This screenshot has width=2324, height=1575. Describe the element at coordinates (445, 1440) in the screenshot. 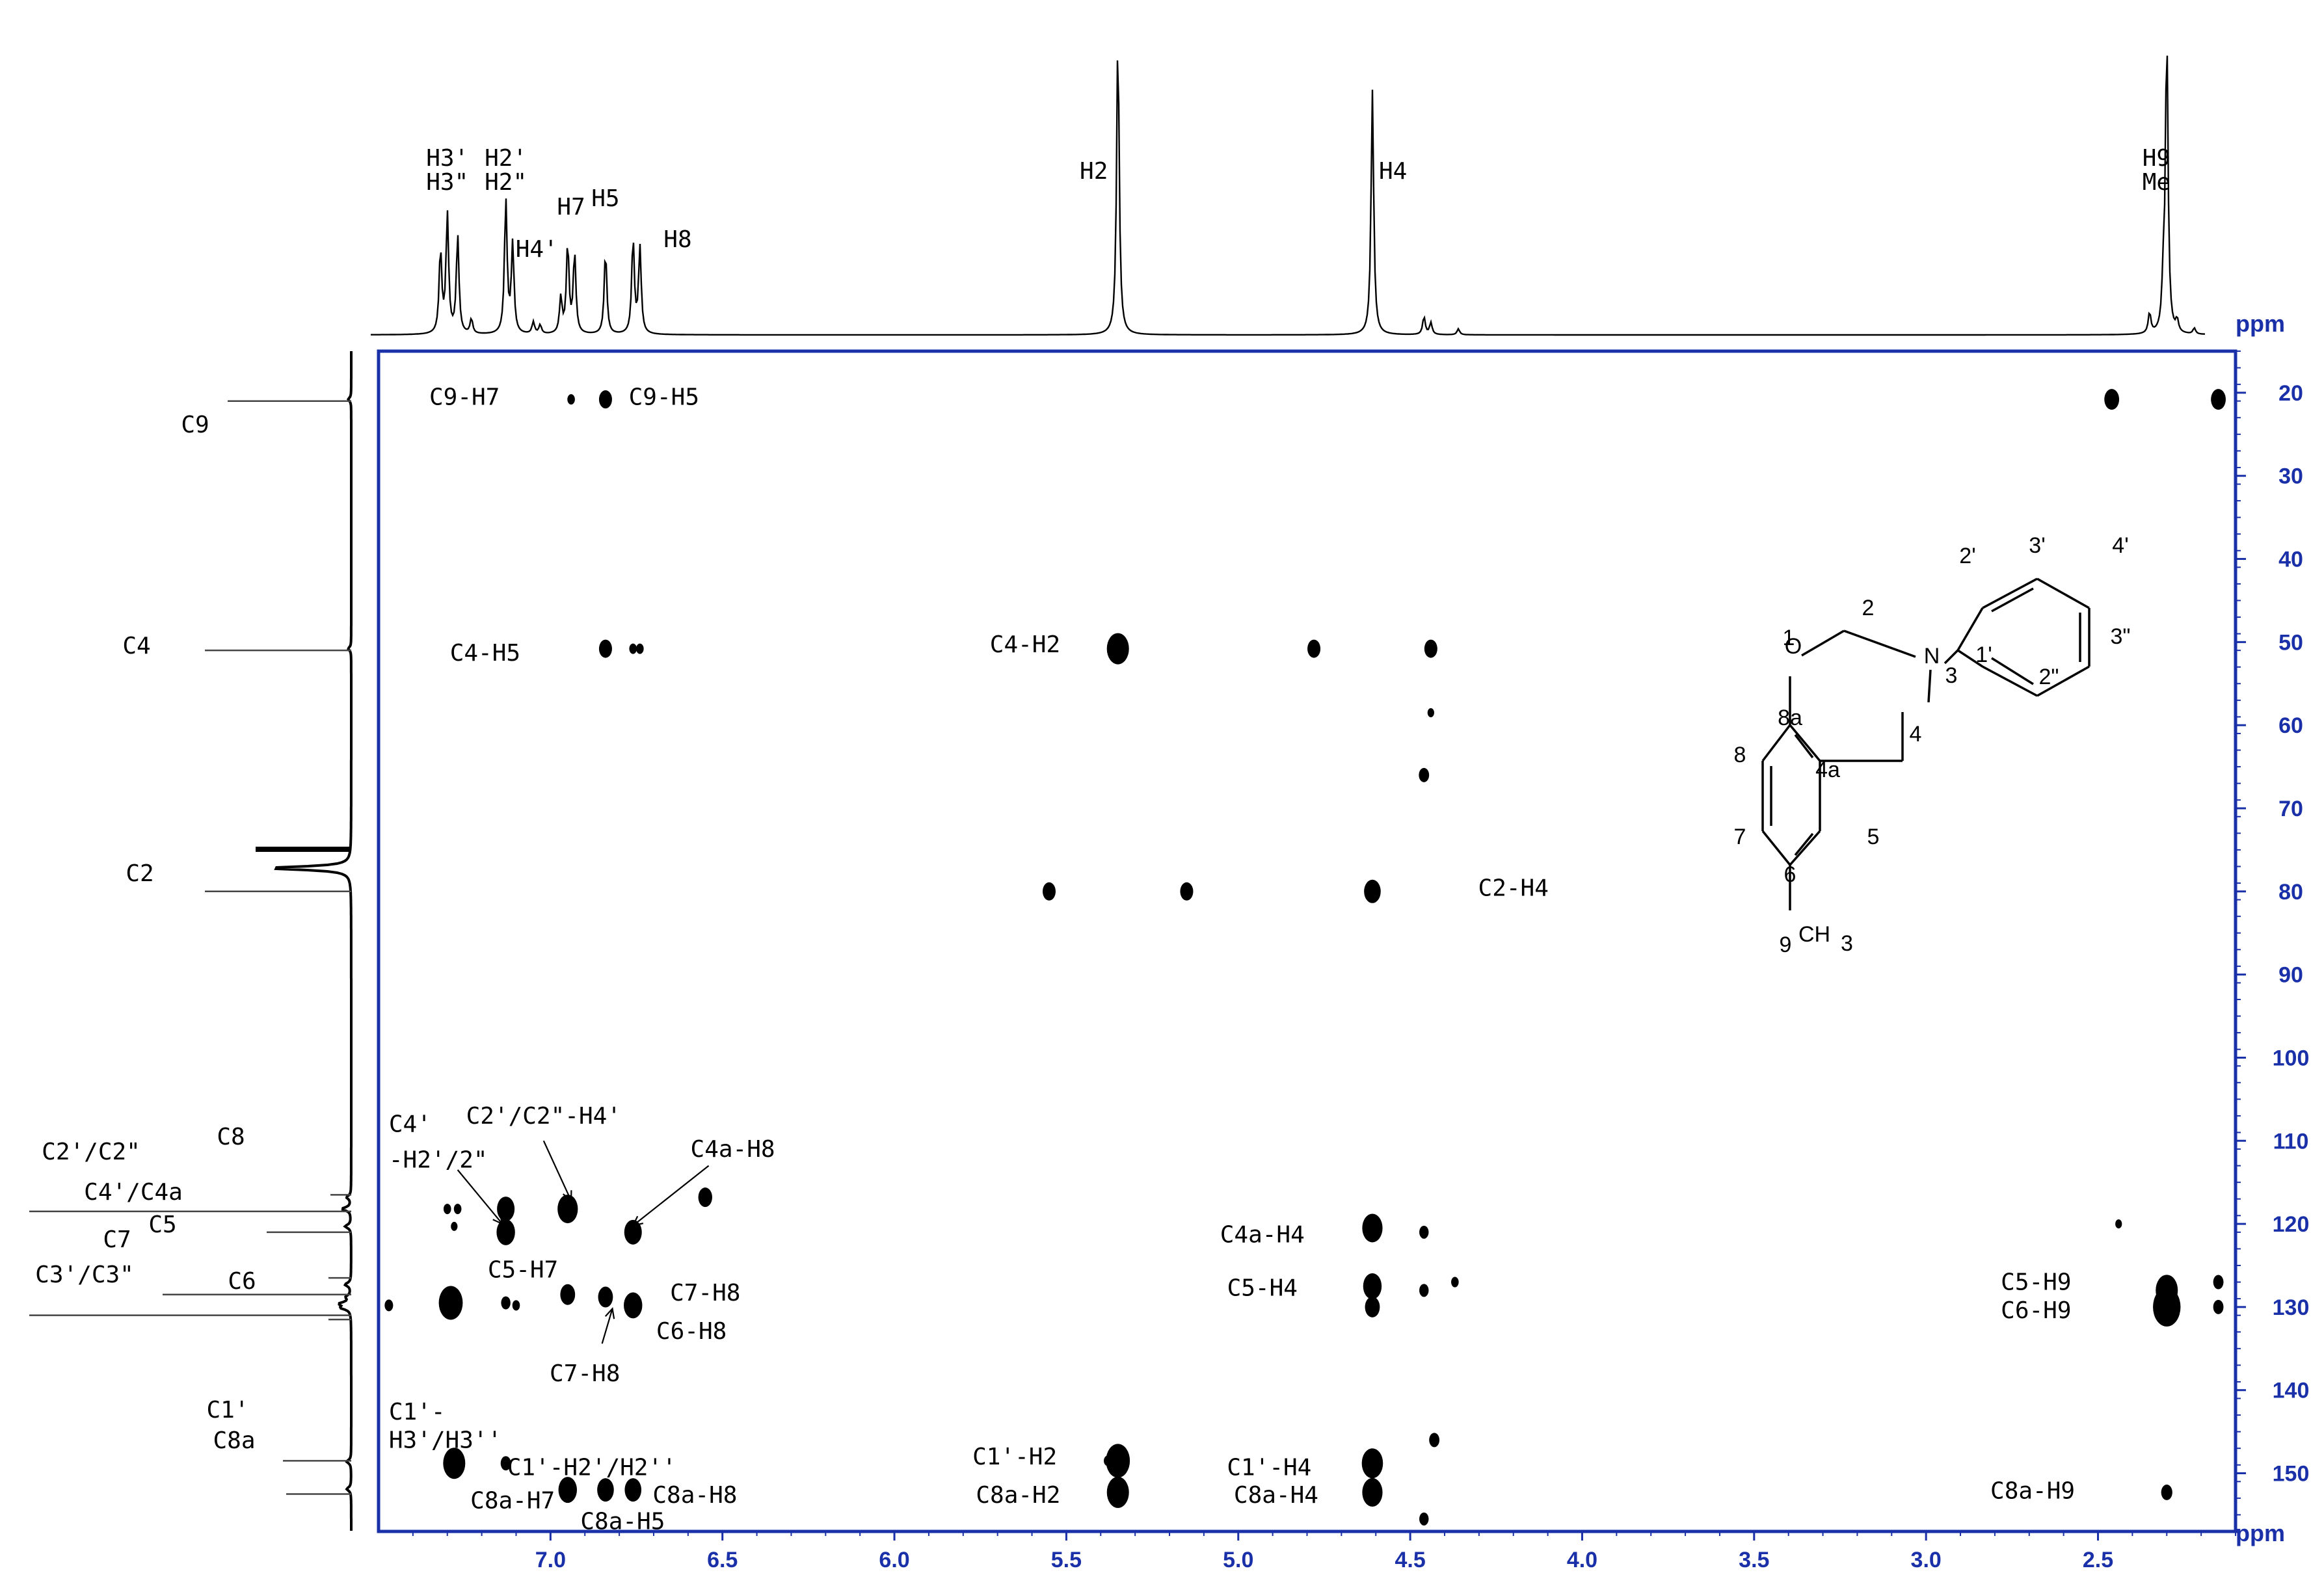

I see `peak-annotation: H3'/H3''` at that location.